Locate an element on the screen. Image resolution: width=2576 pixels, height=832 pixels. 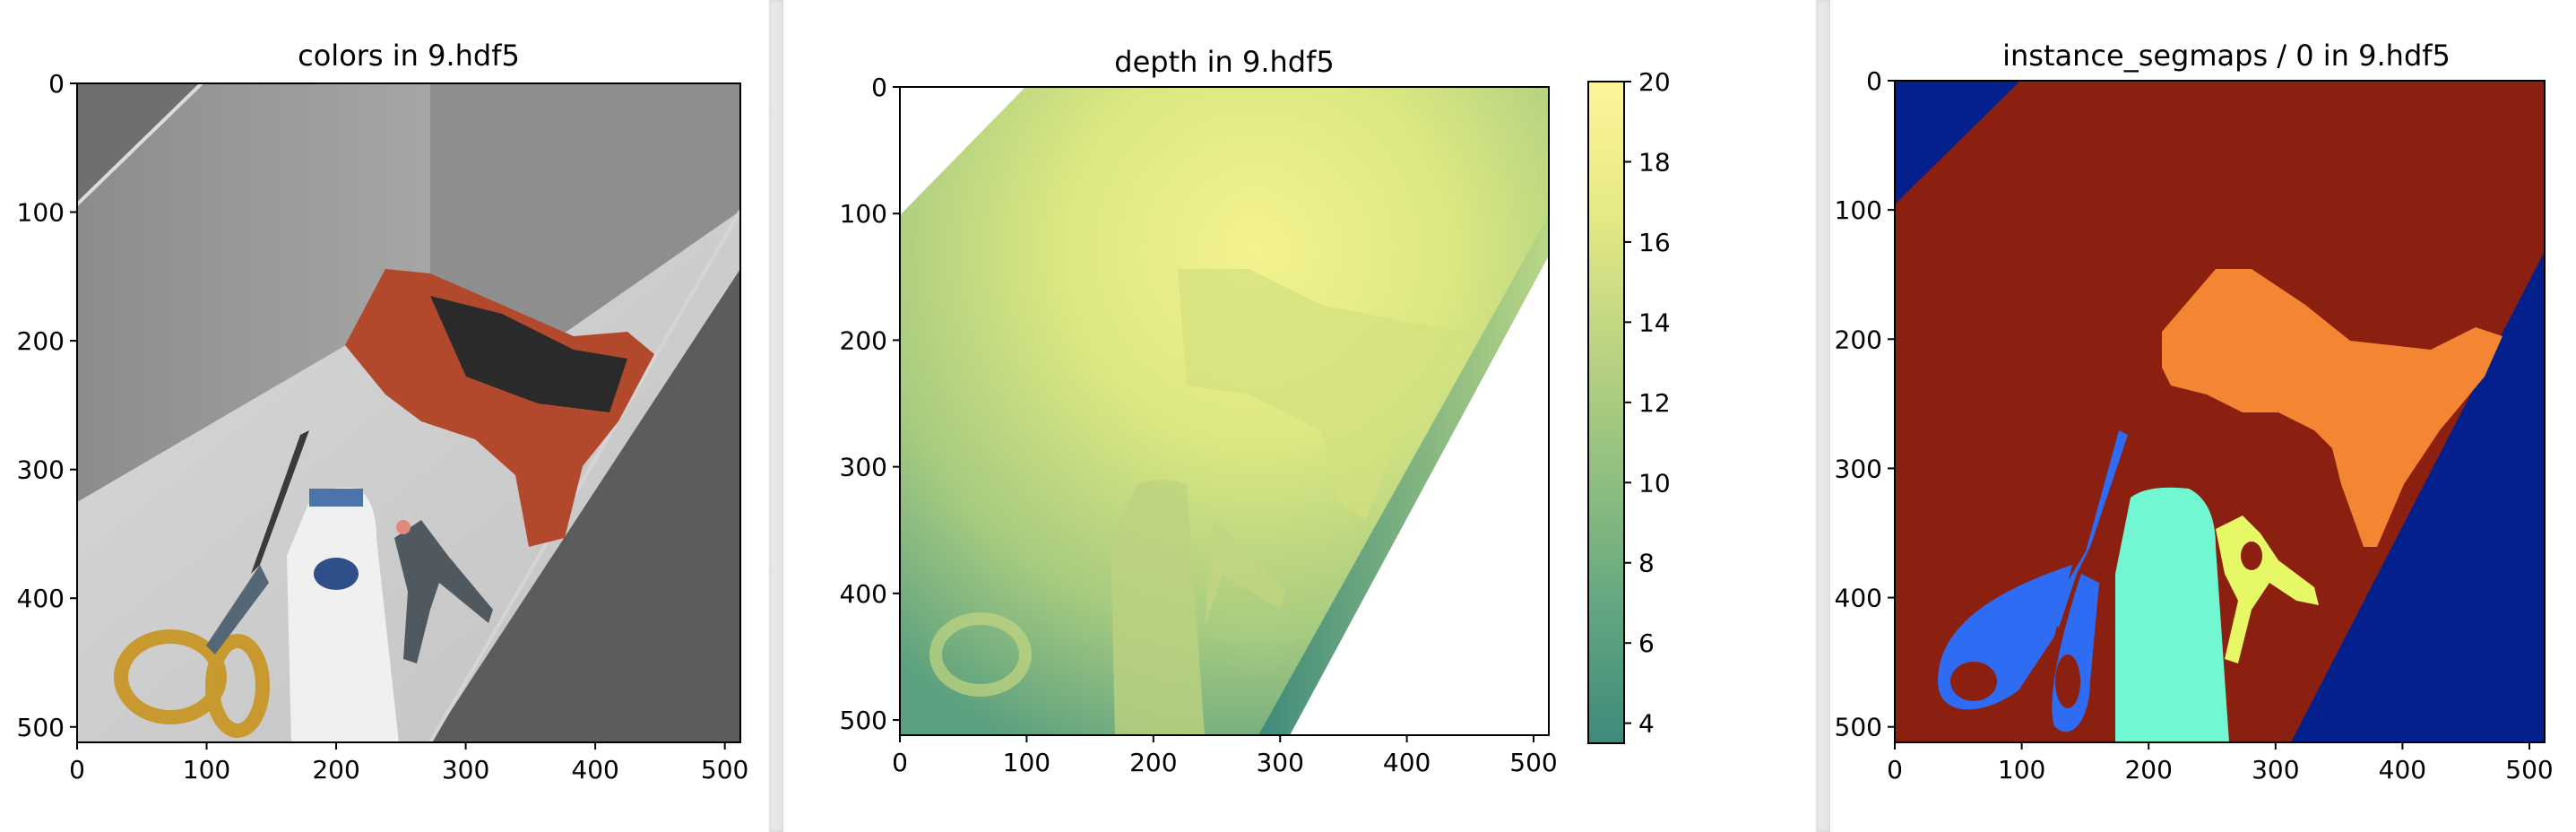
clamp-object is located at coordinates (443, 591).